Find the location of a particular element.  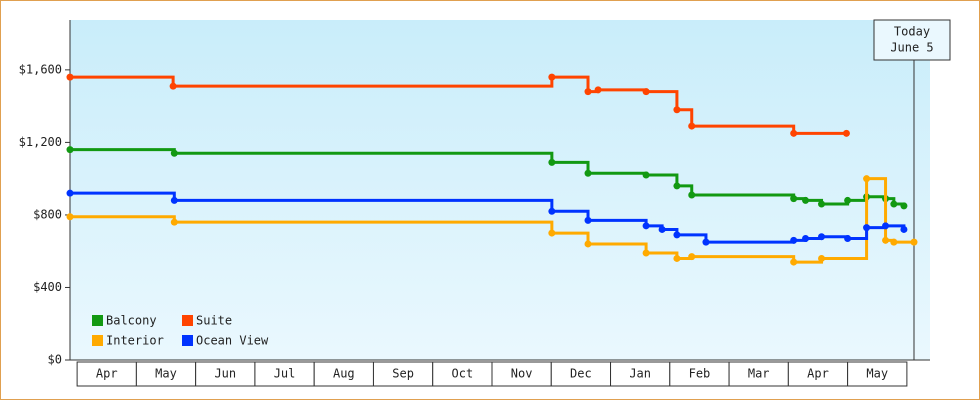

x-tick-label: Jun is located at coordinates (225, 374).